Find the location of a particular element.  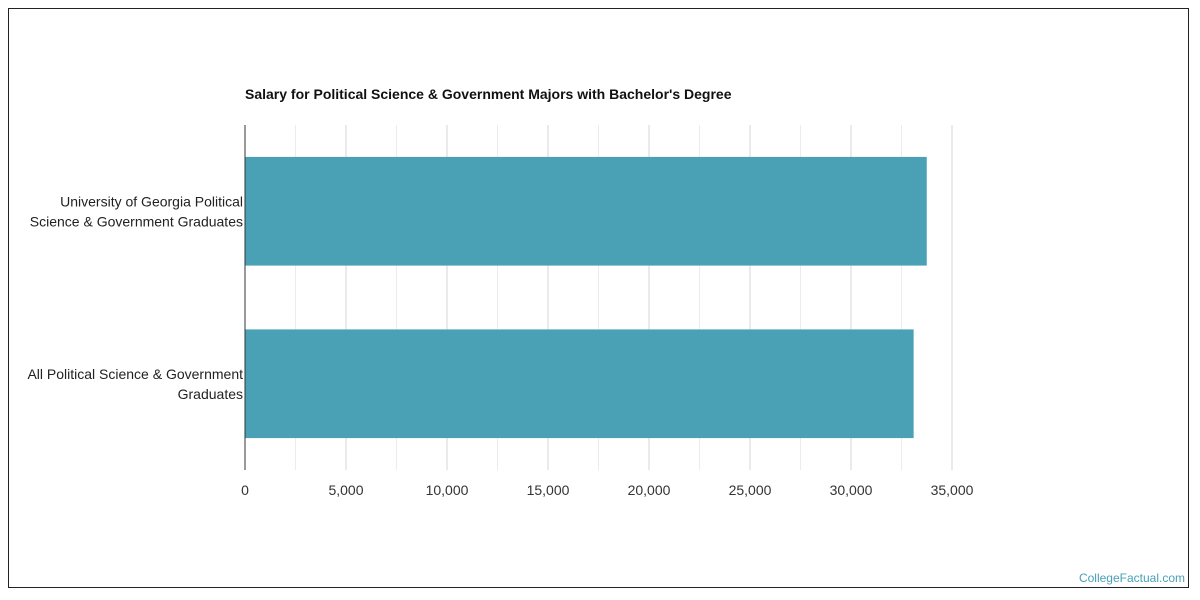

x-tick-label-2: 10,000 is located at coordinates (447, 490).